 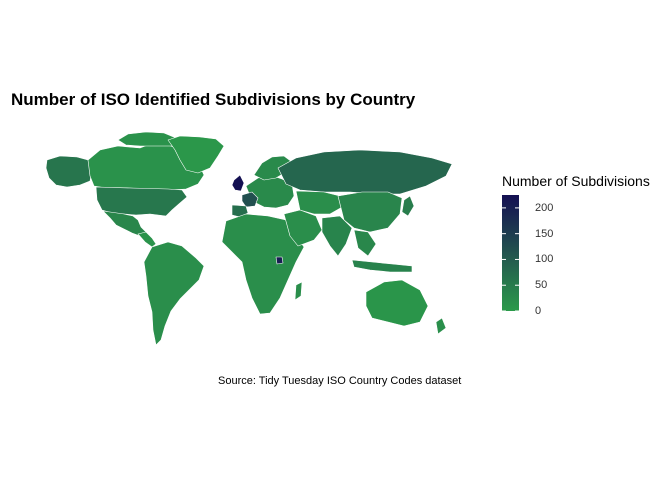 What do you see at coordinates (279, 260) in the screenshot?
I see `region-uganda` at bounding box center [279, 260].